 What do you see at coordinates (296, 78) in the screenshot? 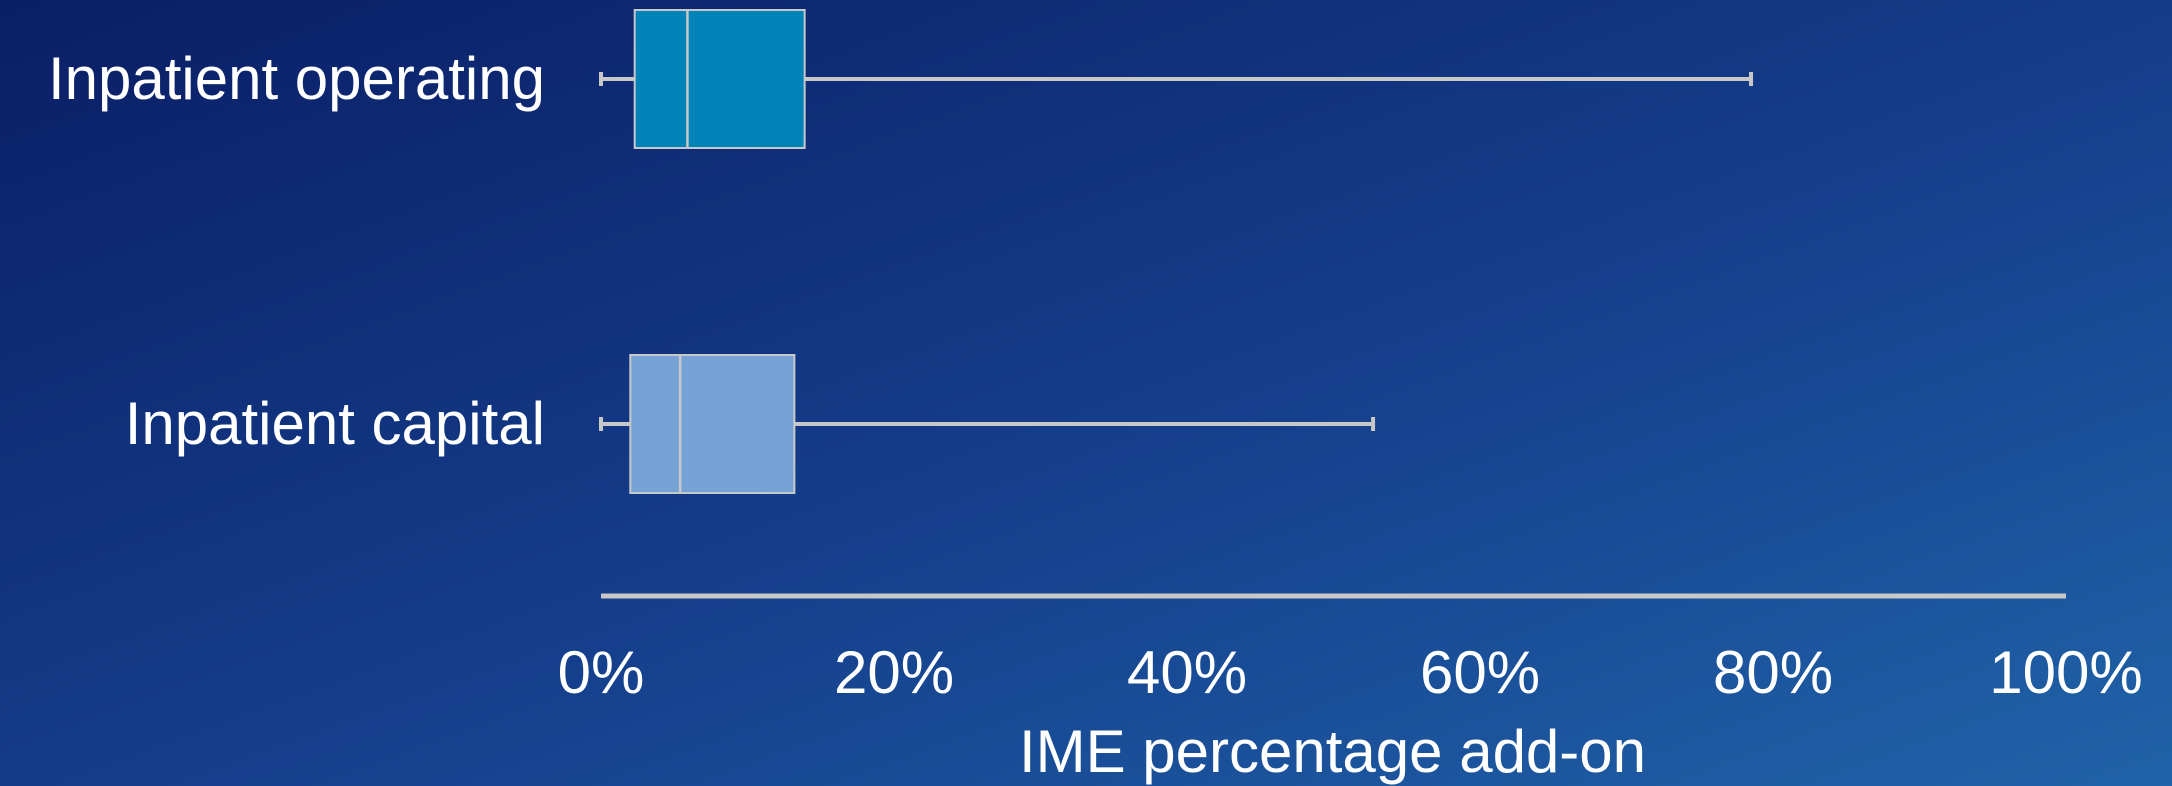
I see `category-label: Inpatient operating` at bounding box center [296, 78].